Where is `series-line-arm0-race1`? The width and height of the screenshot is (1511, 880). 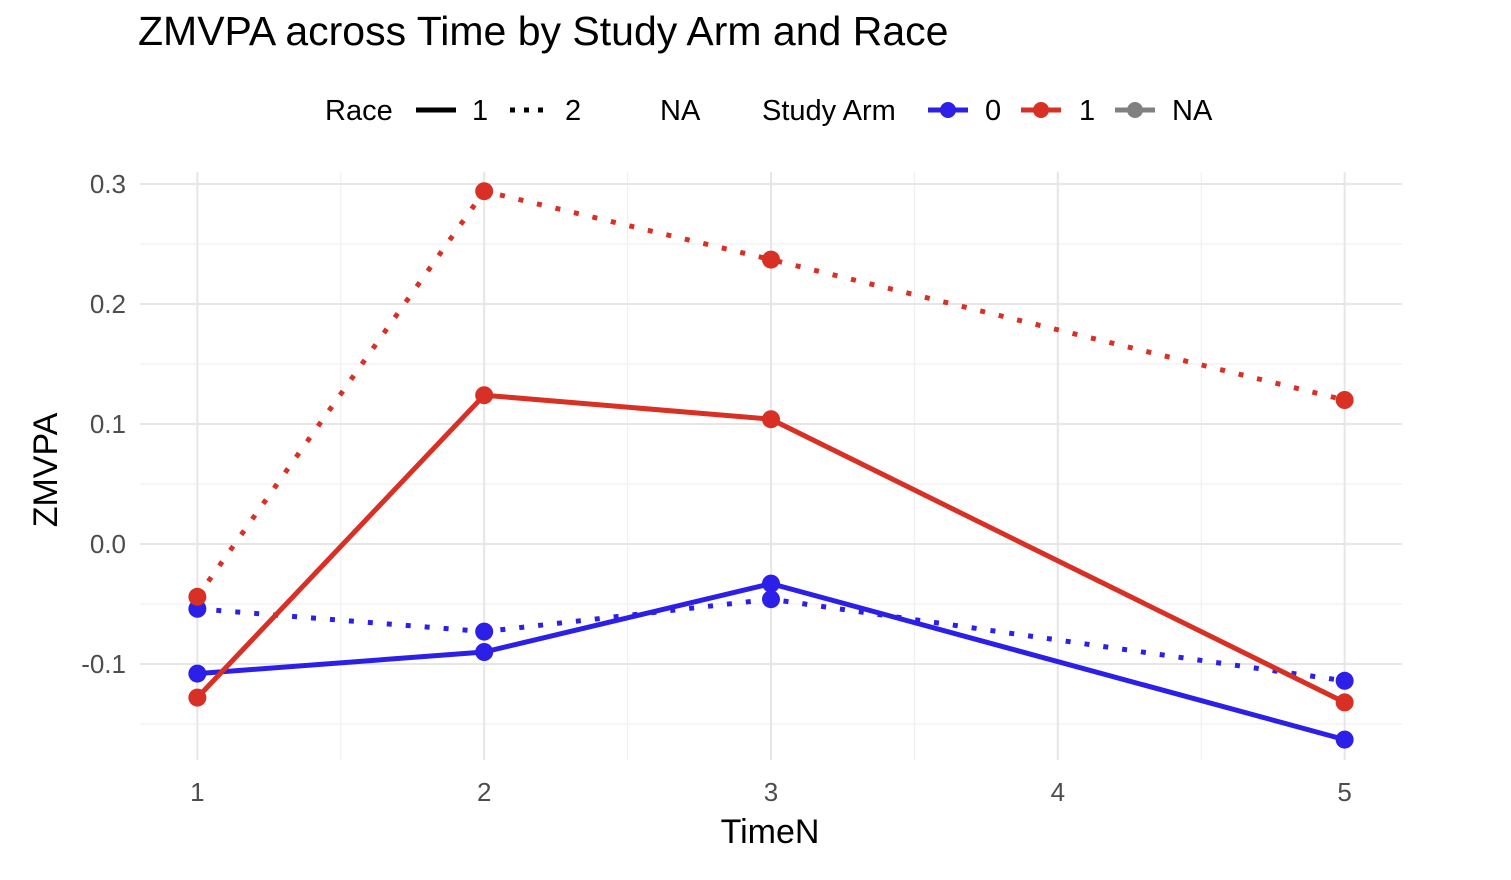 series-line-arm0-race1 is located at coordinates (771, 662).